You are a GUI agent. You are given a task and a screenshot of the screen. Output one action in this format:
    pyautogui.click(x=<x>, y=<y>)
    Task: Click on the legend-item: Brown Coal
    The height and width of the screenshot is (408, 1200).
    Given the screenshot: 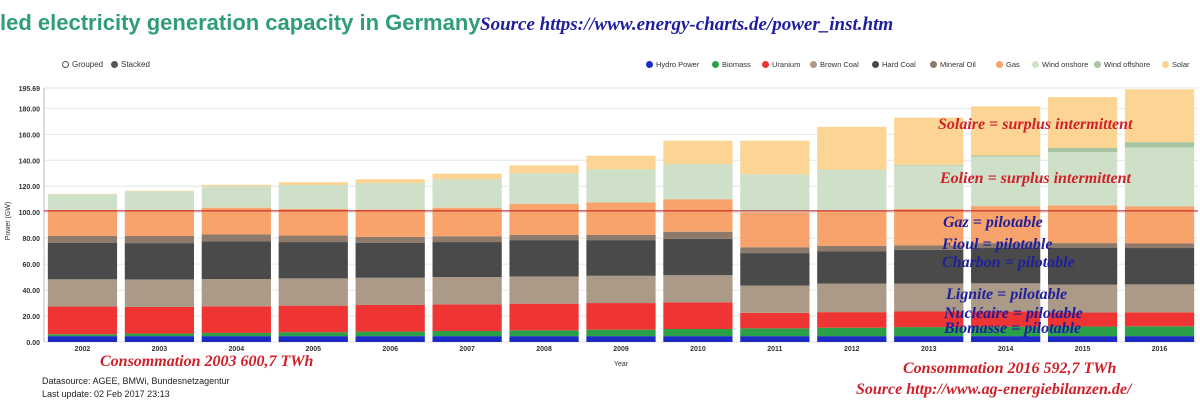 What is the action you would take?
    pyautogui.click(x=834, y=64)
    